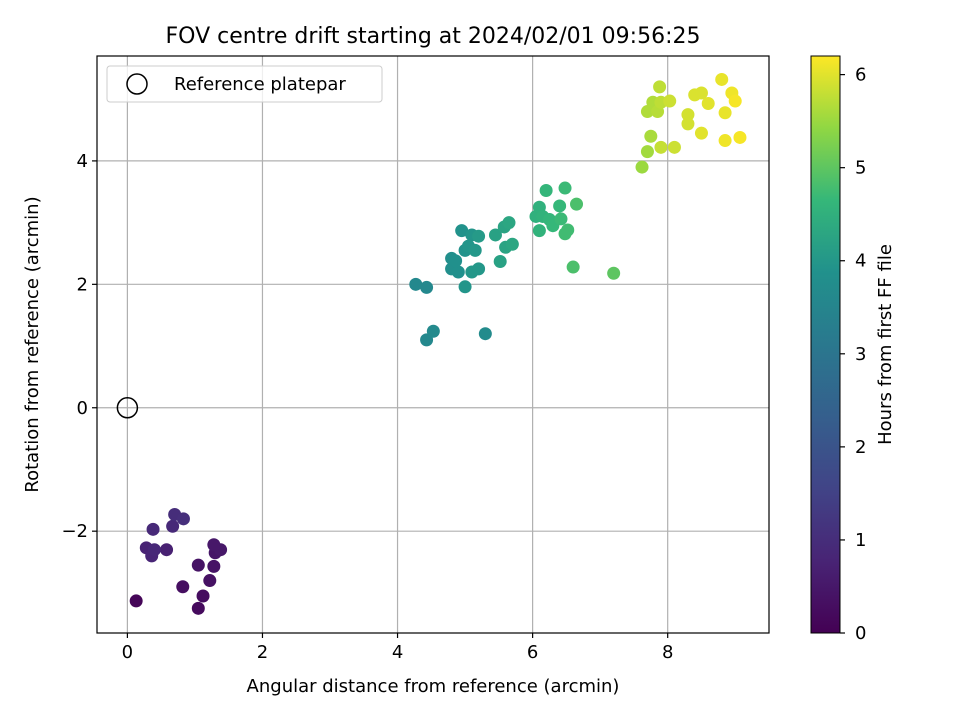  What do you see at coordinates (32, 344) in the screenshot?
I see `y-axis-label: Rotation from reference (arcmin)` at bounding box center [32, 344].